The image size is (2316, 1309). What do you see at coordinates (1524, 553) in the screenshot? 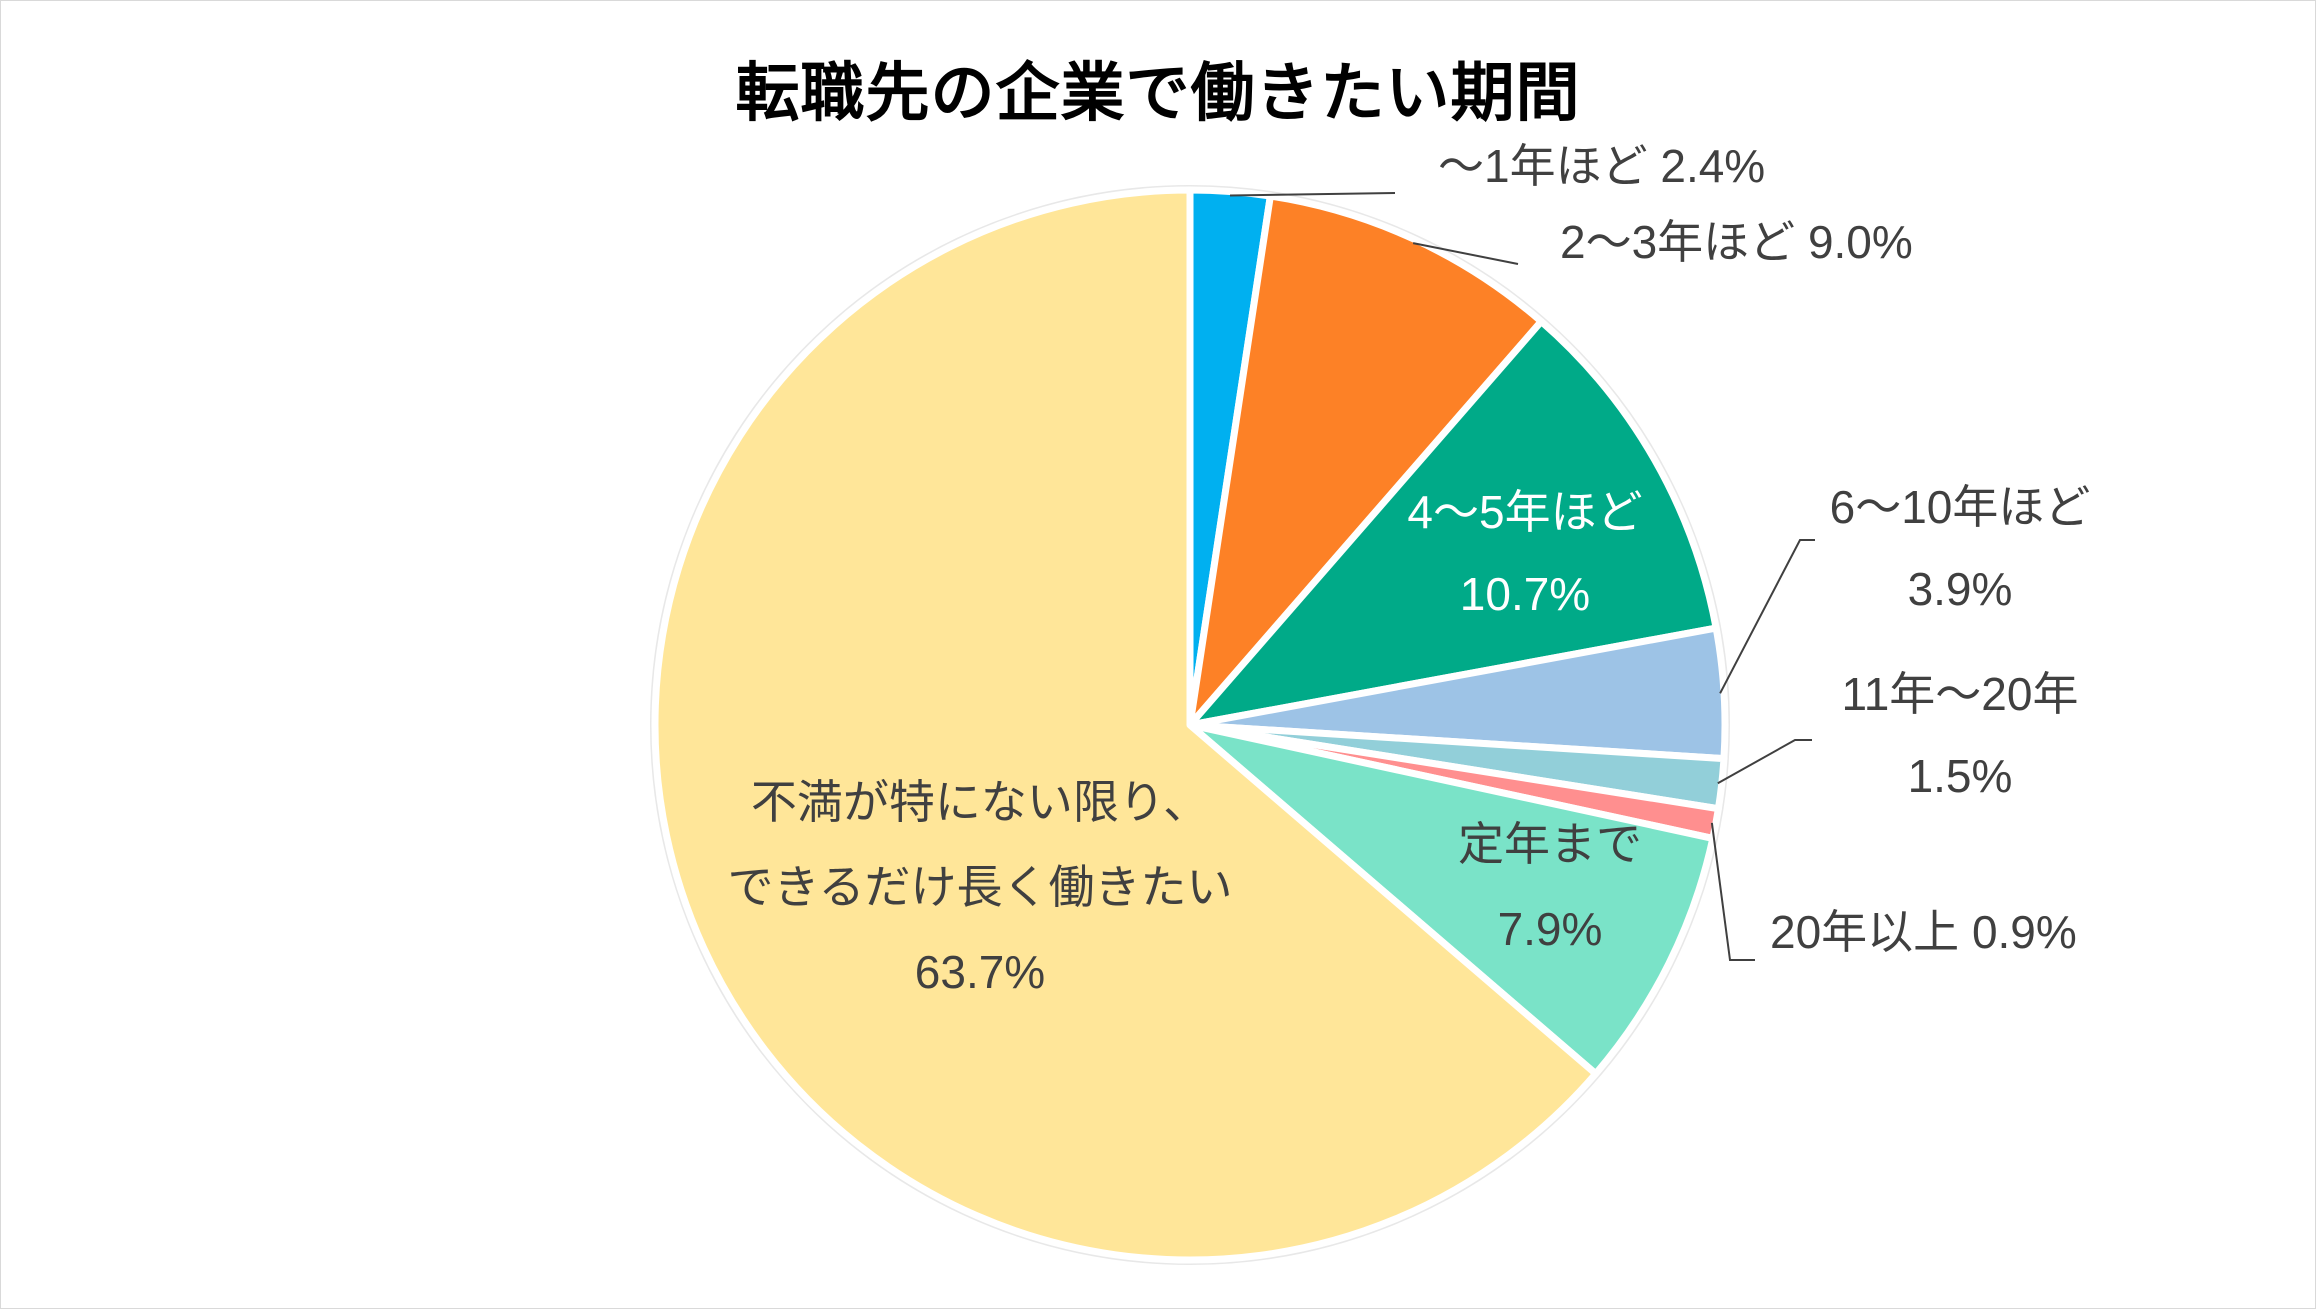
I see `slice-label-2: 4～5年ほど 10.7%` at bounding box center [1524, 553].